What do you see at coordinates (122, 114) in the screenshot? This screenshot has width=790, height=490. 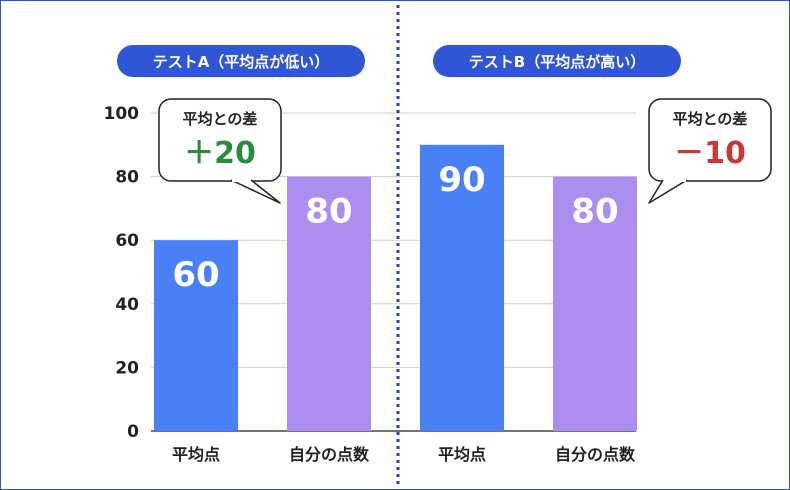 I see `y-tick-label: 100` at bounding box center [122, 114].